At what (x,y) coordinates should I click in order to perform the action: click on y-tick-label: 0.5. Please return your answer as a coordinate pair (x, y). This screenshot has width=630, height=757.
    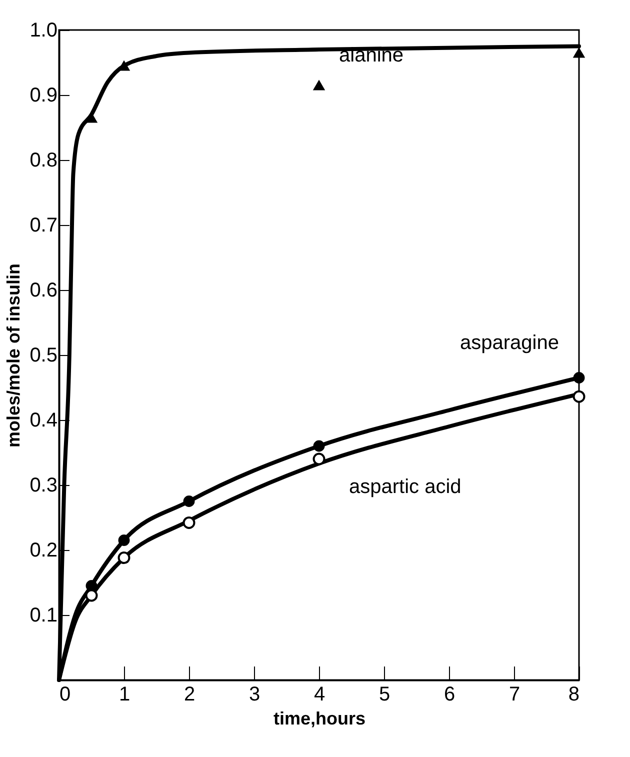
    Looking at the image, I should click on (44, 355).